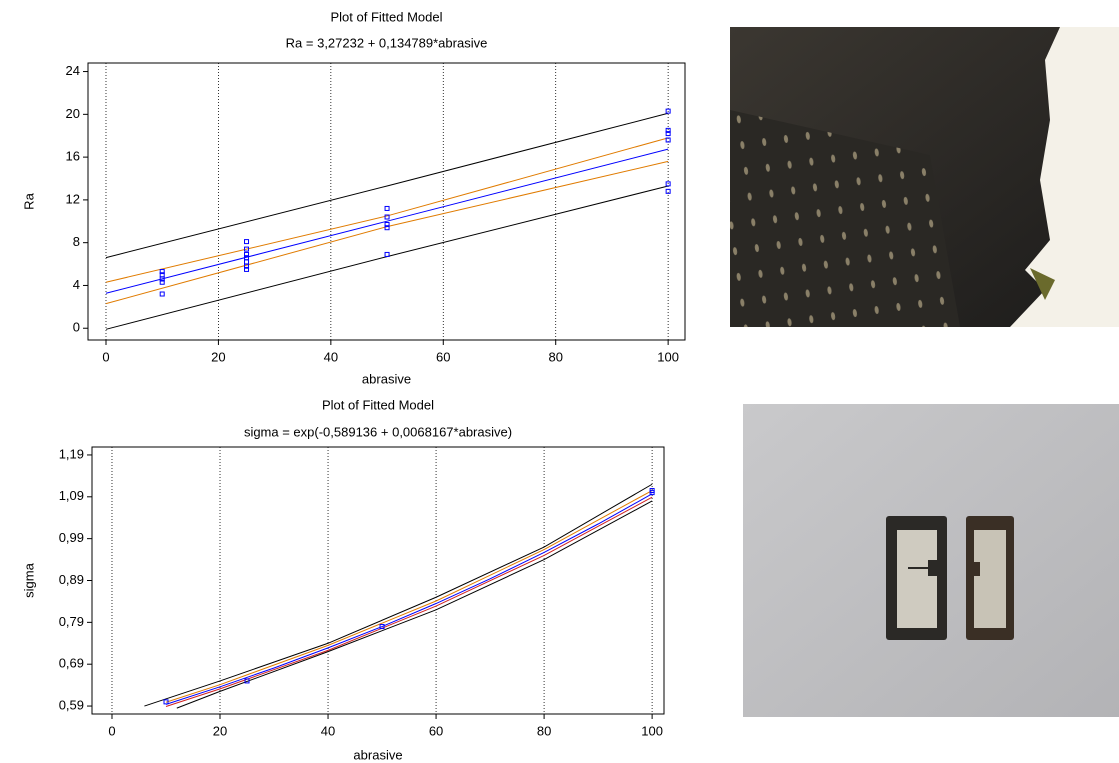 The width and height of the screenshot is (1119, 763). Describe the element at coordinates (76, 284) in the screenshot. I see `y-tick-label: 4` at that location.